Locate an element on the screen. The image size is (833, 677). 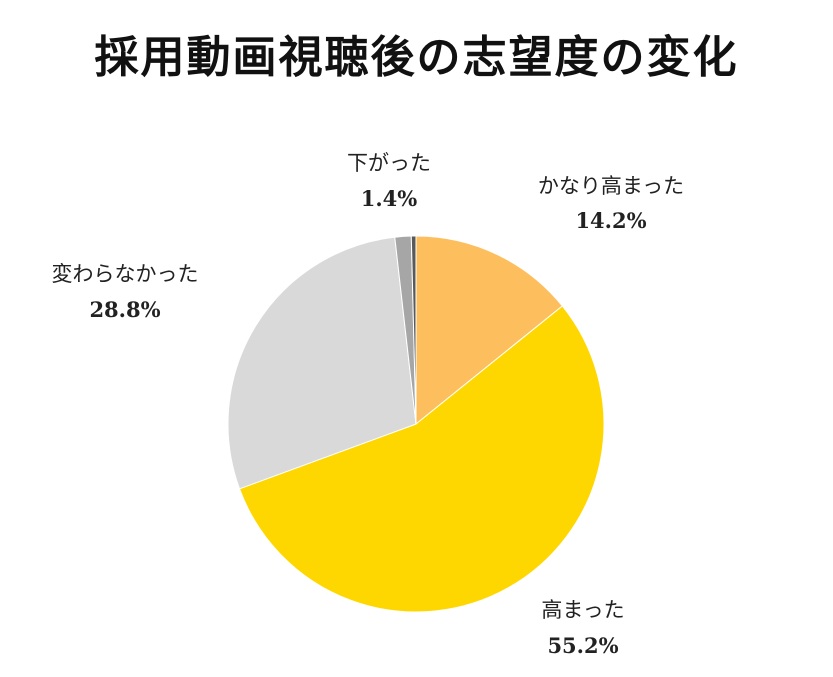
slice-value-label: 14.2% is located at coordinates (610, 220).